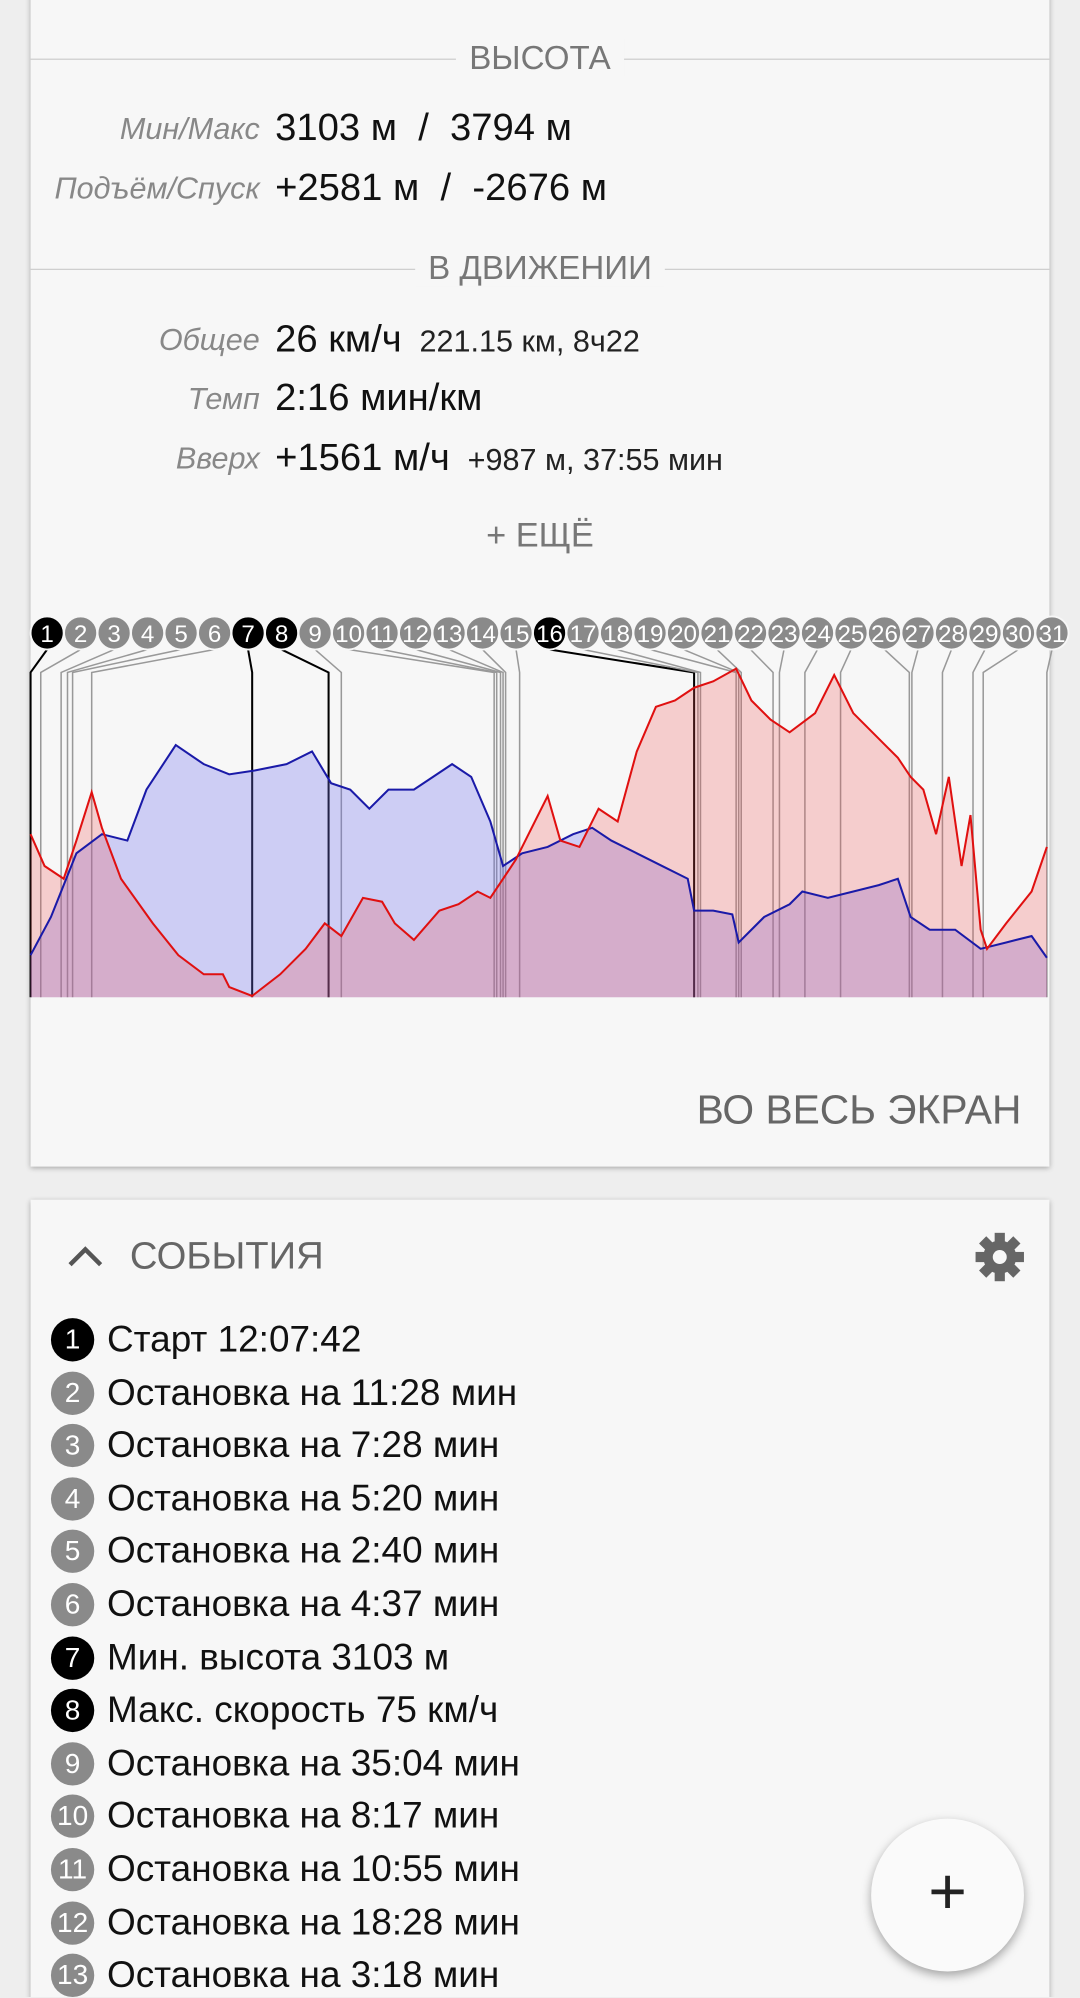 This screenshot has width=1080, height=1998. Describe the element at coordinates (947, 1895) in the screenshot. I see `add-button: +` at that location.